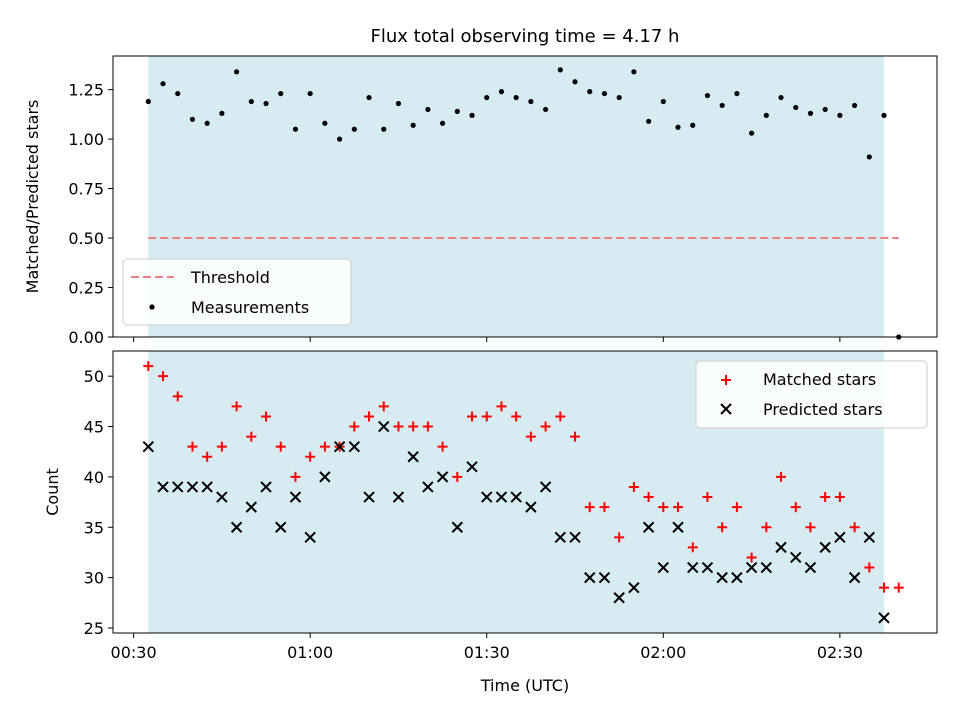 This screenshot has height=720, width=960. What do you see at coordinates (90, 214) in the screenshot?
I see `ratio-y-axis: 0.00 0.25 0.50 0.75 1.00 1.25` at bounding box center [90, 214].